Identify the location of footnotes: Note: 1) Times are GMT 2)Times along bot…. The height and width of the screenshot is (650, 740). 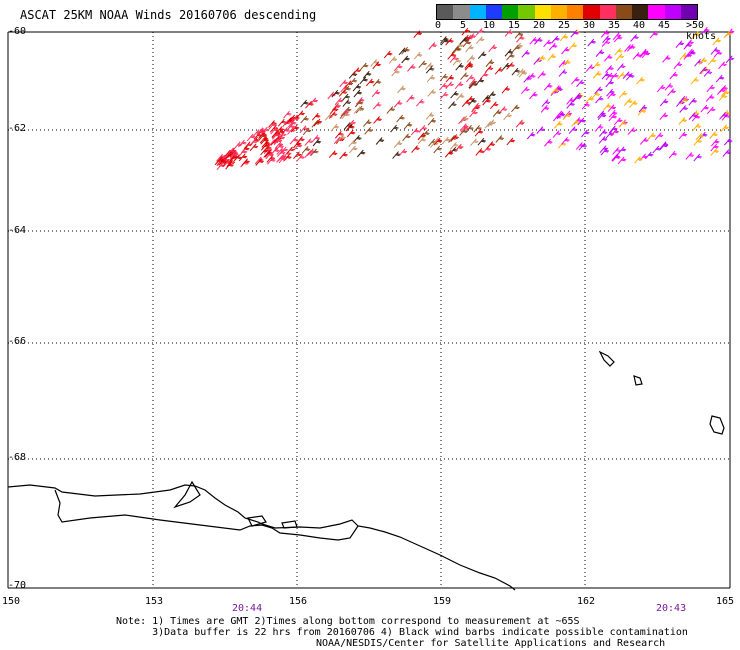
(402, 632).